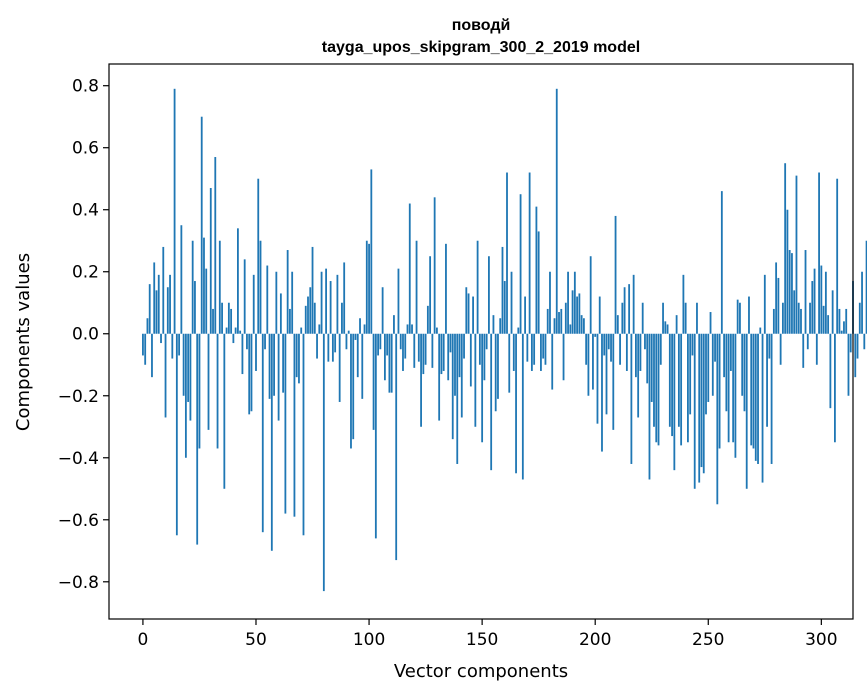 This screenshot has width=867, height=696. What do you see at coordinates (488, 634) in the screenshot?
I see `x-axis: 0 50 100 150 200 250 300` at bounding box center [488, 634].